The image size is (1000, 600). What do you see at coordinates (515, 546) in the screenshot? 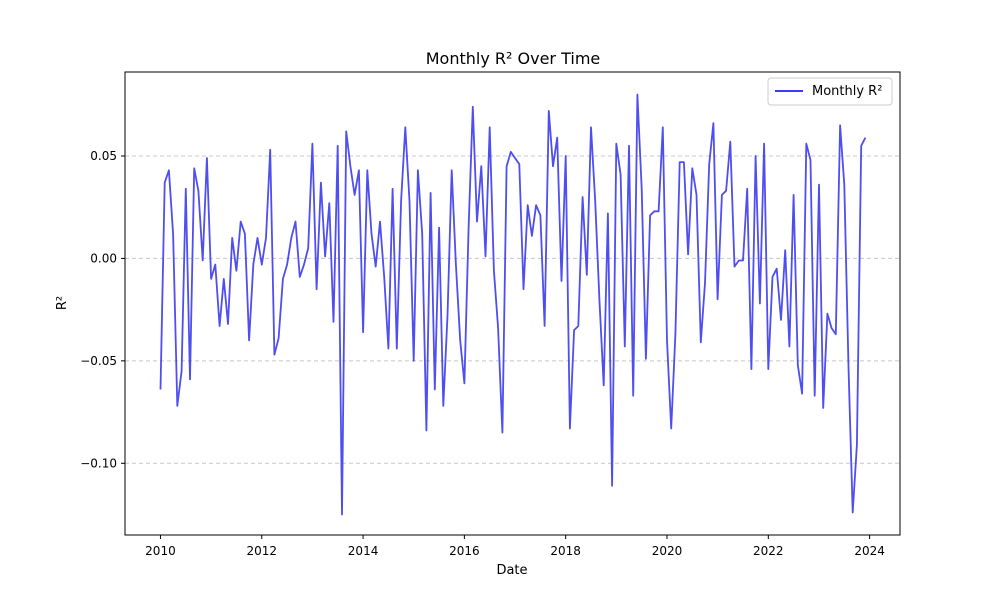
I see `x-axis-ticks: 2010 2012 2014 2016 2018 2020 2022 2024` at bounding box center [515, 546].